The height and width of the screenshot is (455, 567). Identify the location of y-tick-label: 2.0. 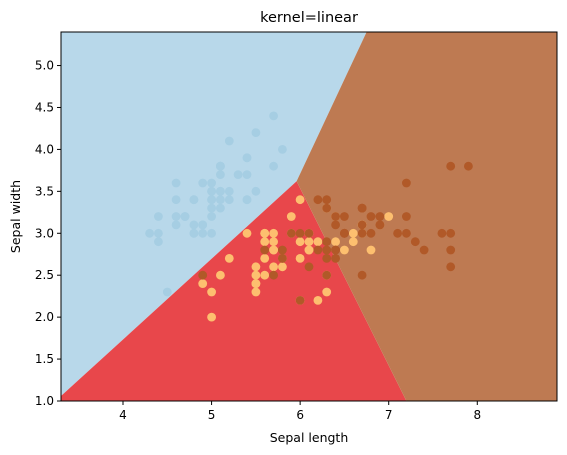
(44, 317).